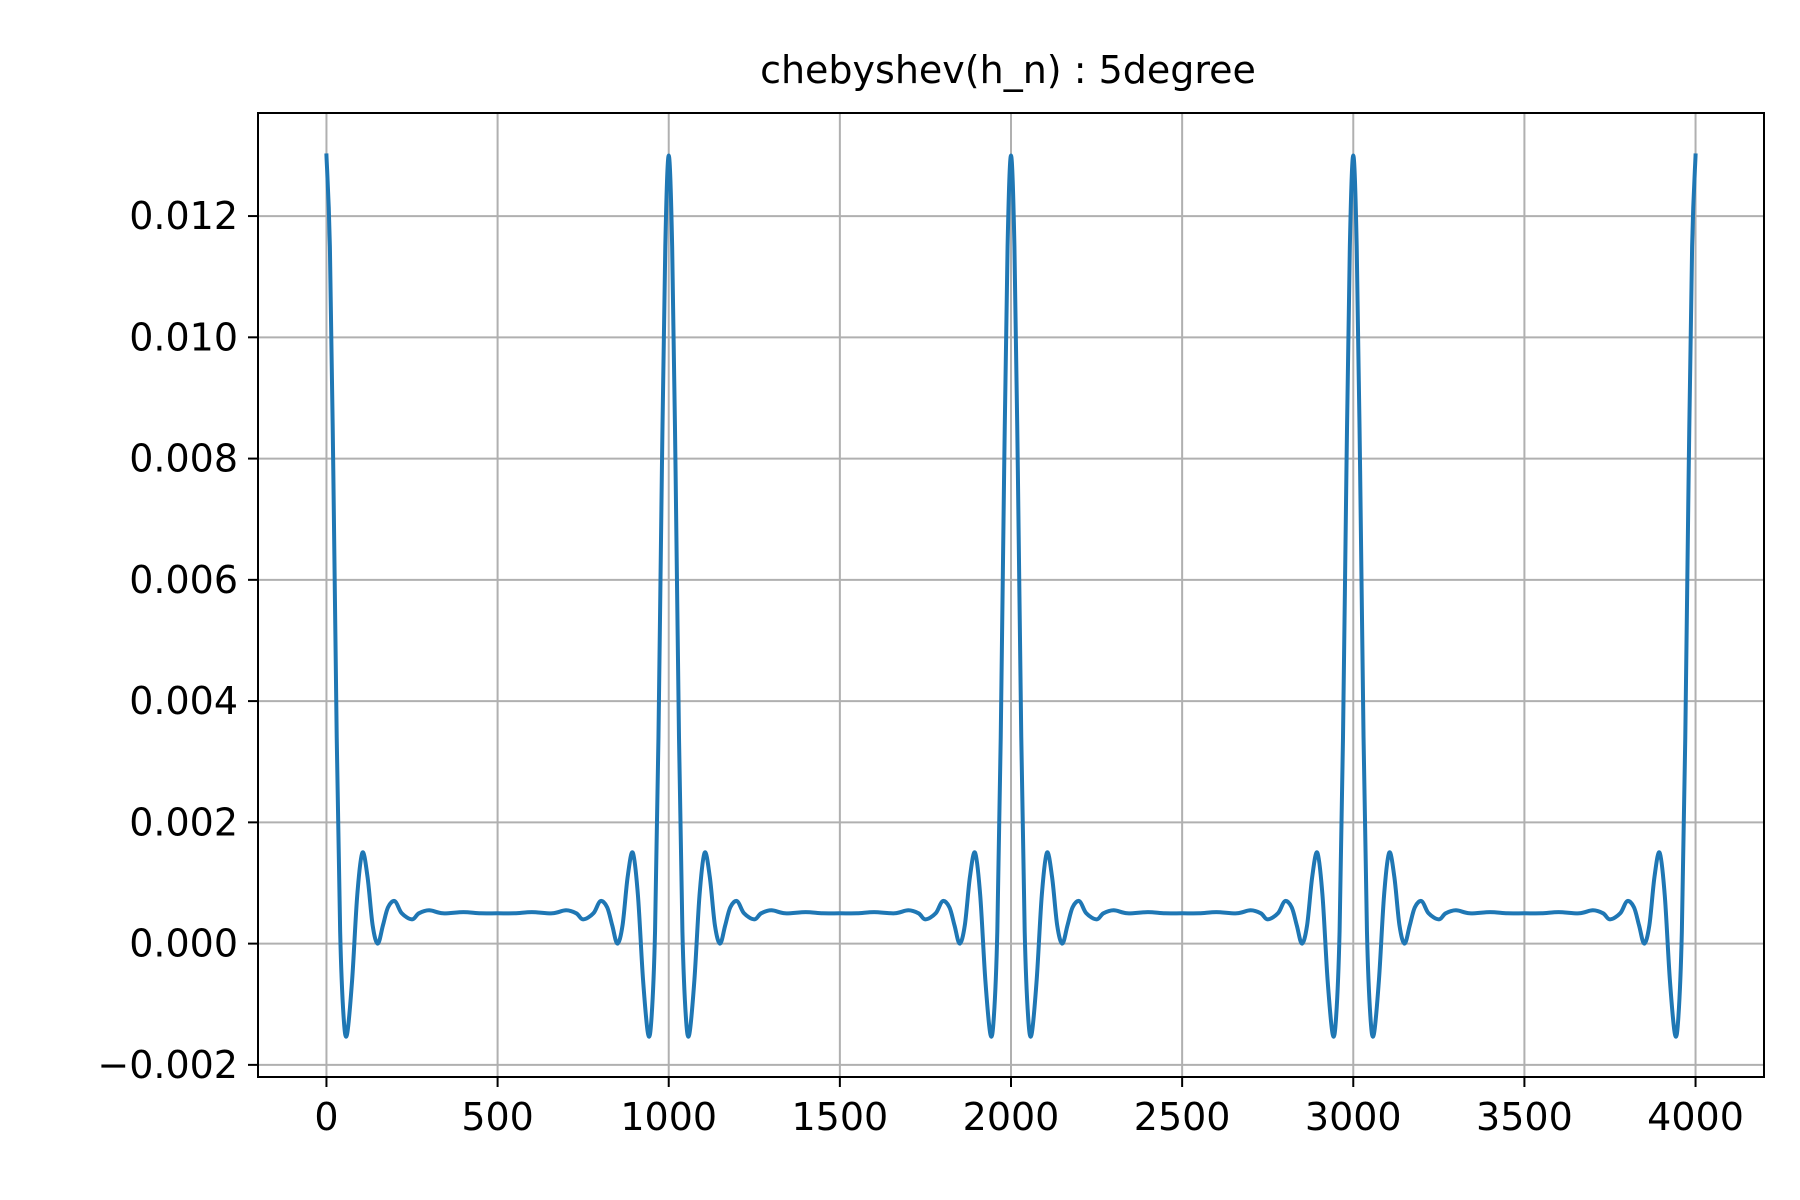  I want to click on chart-title: chebyshev(h_n) : 5degree, so click(1008, 70).